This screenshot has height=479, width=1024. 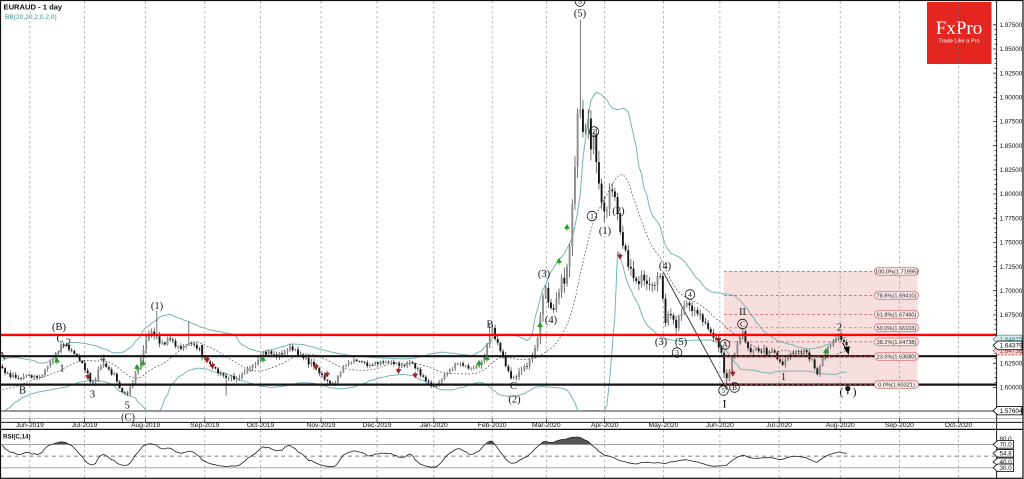 I want to click on svg-text: (C), so click(x=128, y=418).